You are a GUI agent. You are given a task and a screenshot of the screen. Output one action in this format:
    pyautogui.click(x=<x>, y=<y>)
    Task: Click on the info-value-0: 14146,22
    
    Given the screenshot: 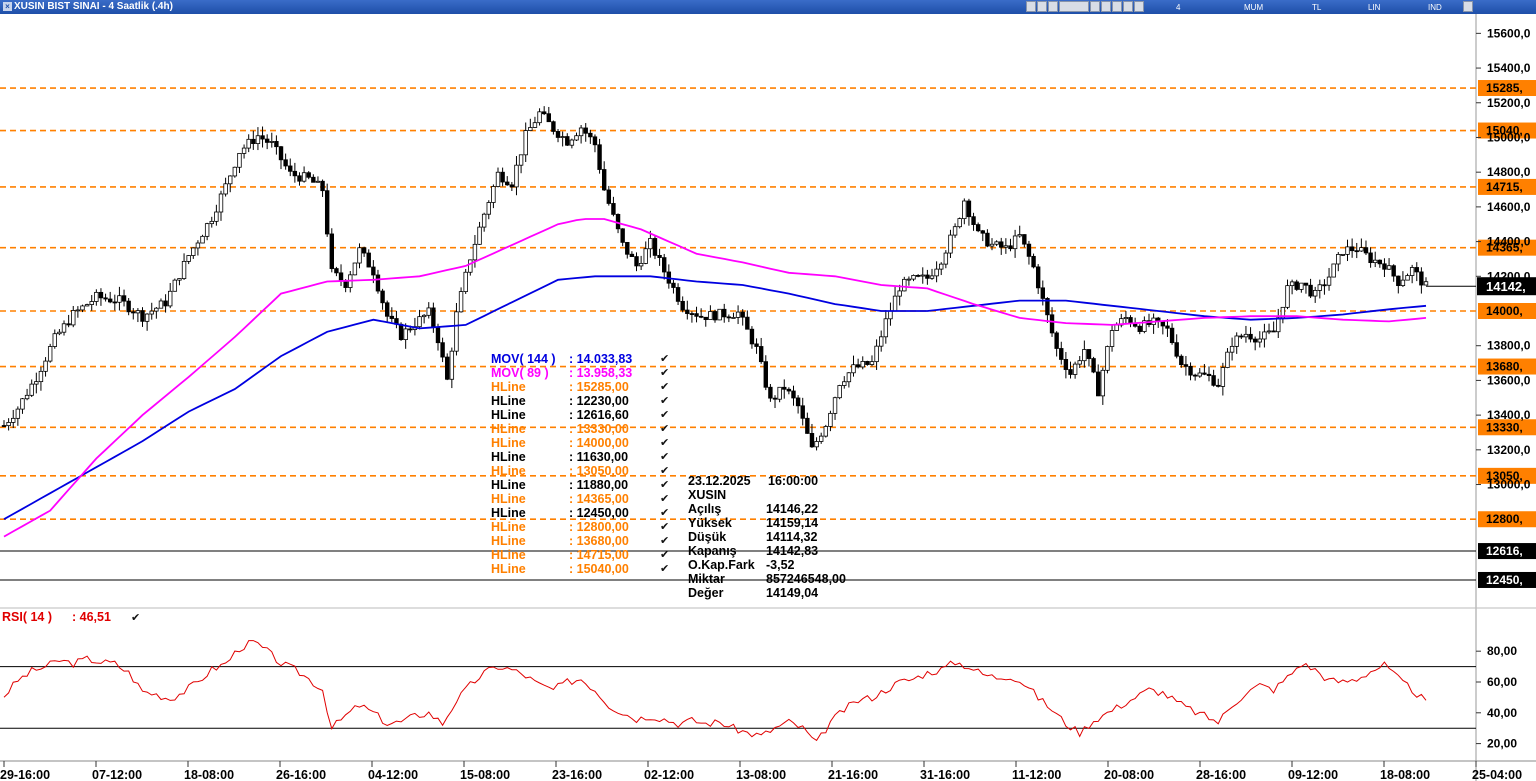 What is the action you would take?
    pyautogui.click(x=792, y=509)
    